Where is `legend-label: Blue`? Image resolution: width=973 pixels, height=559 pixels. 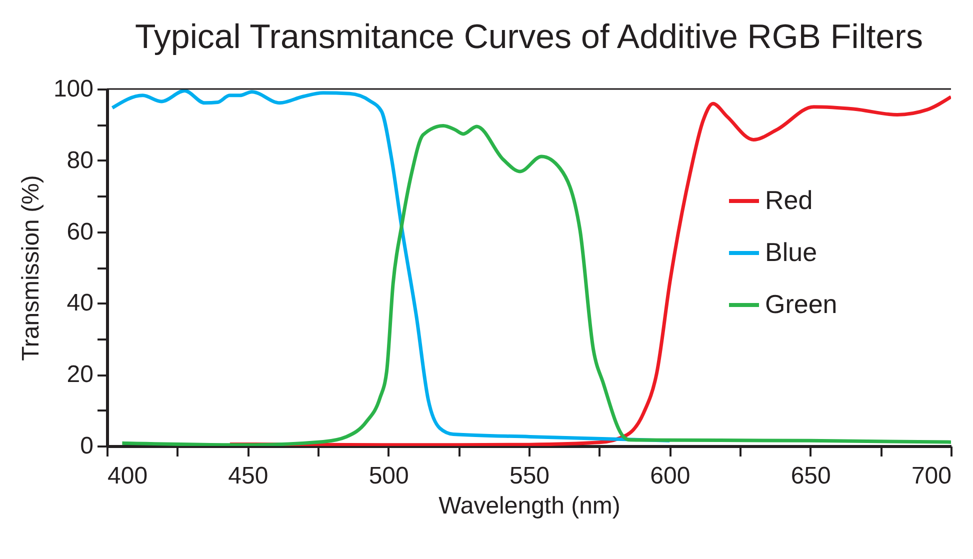 legend-label: Blue is located at coordinates (791, 252).